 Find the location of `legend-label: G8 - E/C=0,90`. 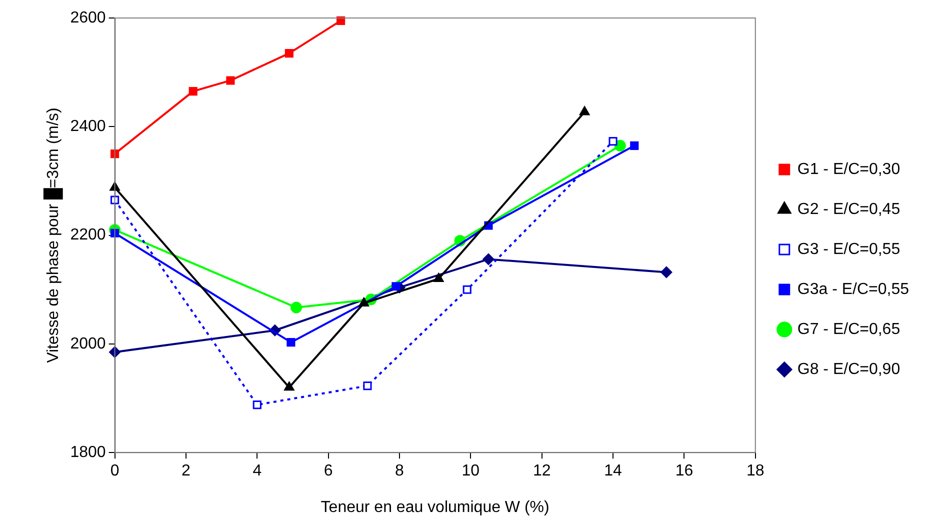

legend-label: G8 - E/C=0,90 is located at coordinates (848, 369).